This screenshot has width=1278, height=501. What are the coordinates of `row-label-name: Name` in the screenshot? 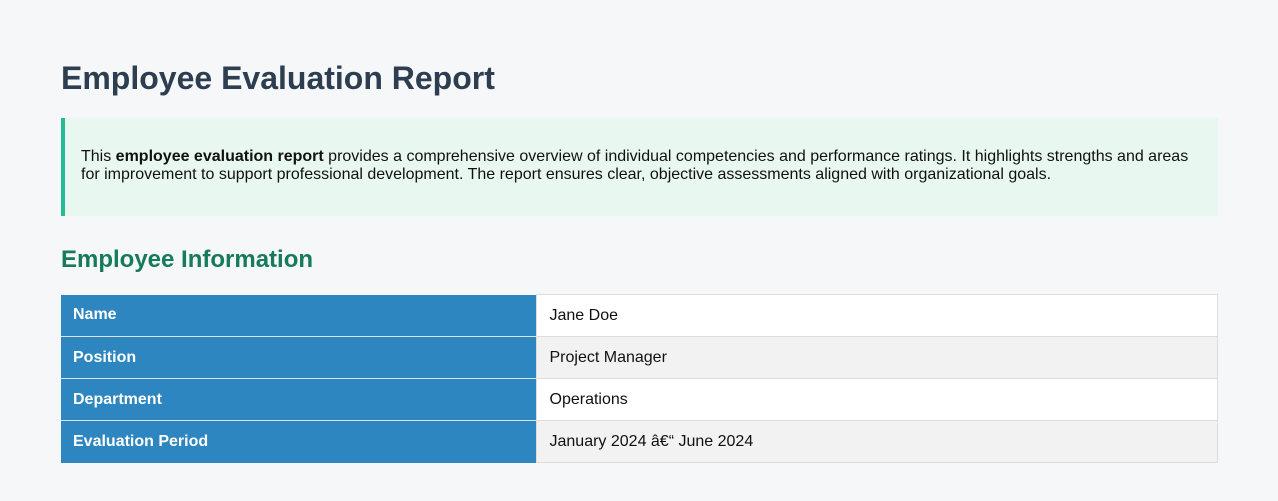 It's located at (298, 315).